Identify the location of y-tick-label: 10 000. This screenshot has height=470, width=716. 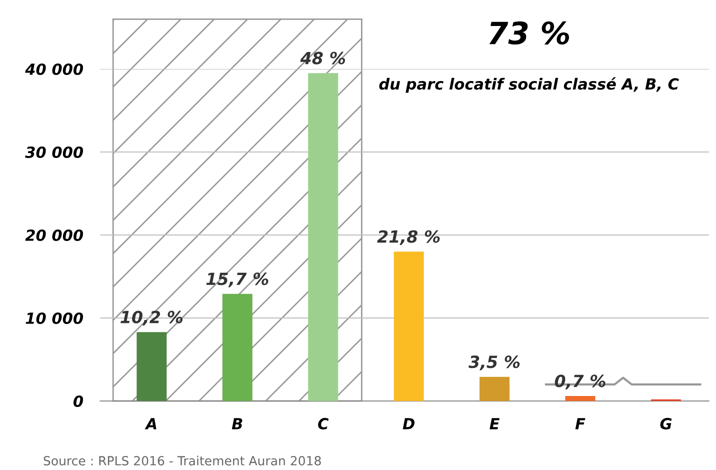
(55, 318).